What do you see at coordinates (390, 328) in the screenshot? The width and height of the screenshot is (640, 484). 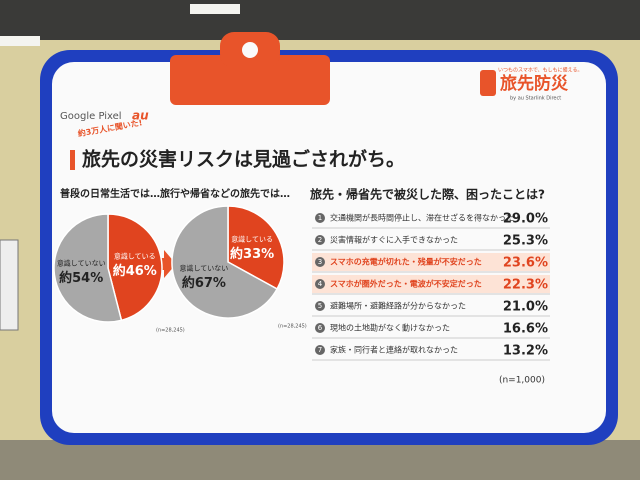 I see `row-label: 現地の土地勘がなく動けなかった` at bounding box center [390, 328].